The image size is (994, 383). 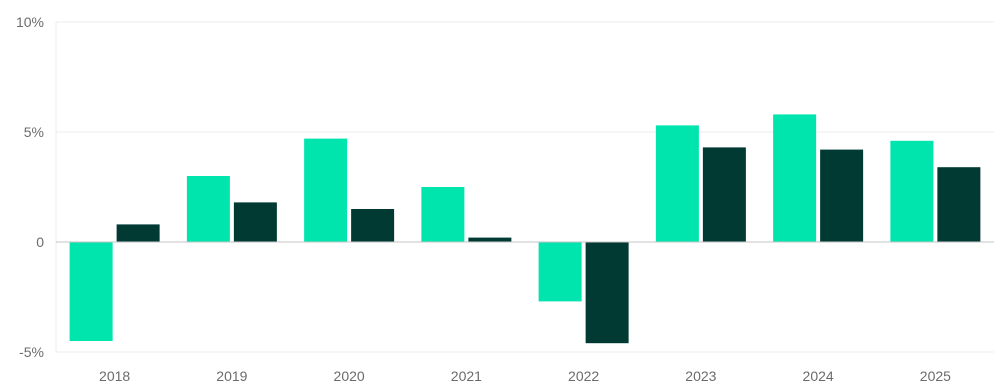 What do you see at coordinates (31, 352) in the screenshot?
I see `y-tick-label: -5%` at bounding box center [31, 352].